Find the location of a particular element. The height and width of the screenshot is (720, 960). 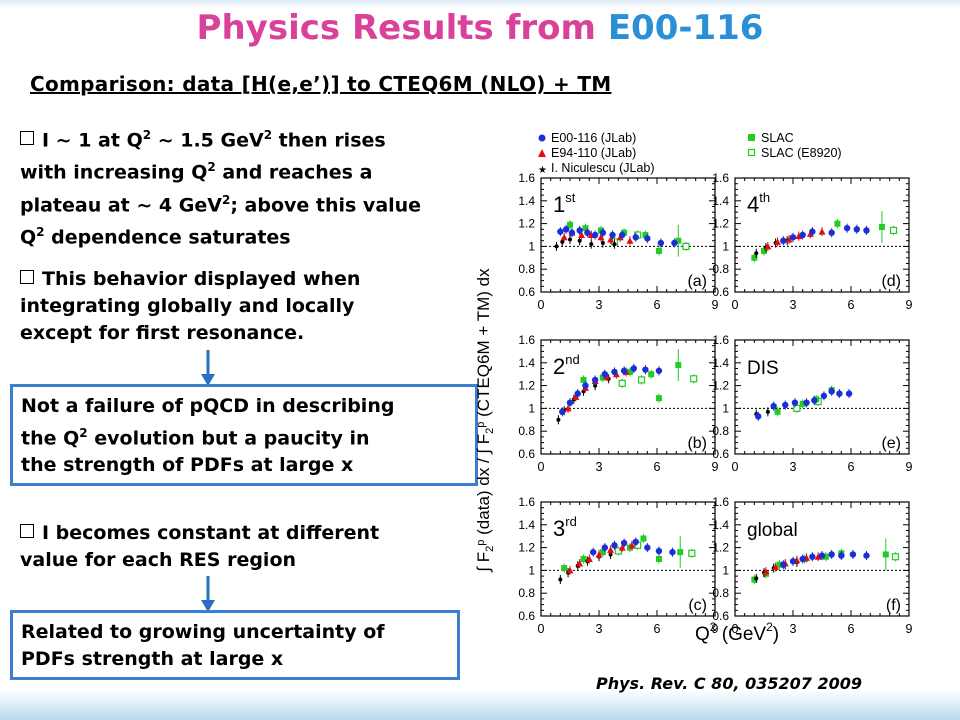

panel-label: global is located at coordinates (772, 530).